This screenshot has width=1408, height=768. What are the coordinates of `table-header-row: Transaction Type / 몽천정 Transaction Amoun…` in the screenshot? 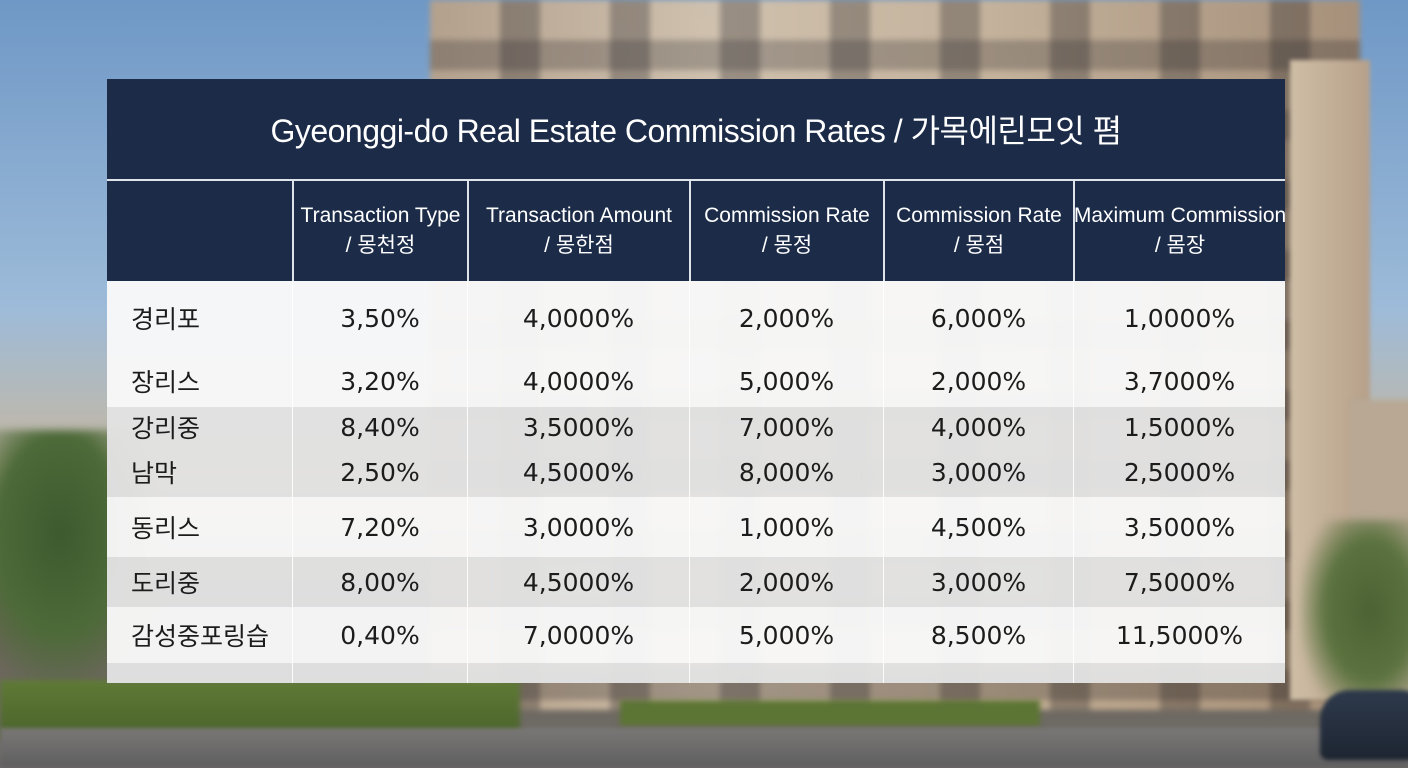 It's located at (696, 230).